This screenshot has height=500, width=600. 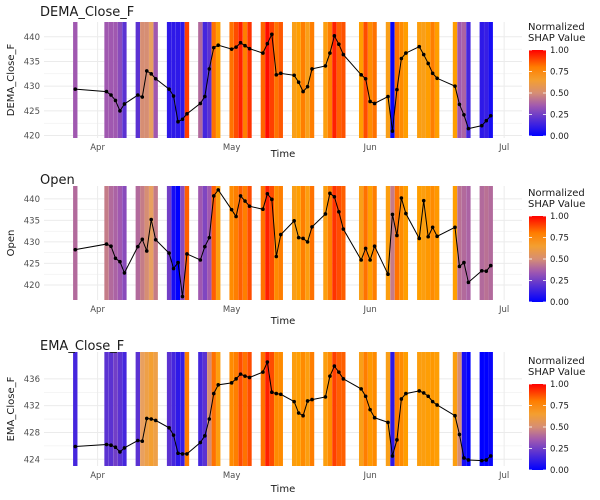 What do you see at coordinates (32, 286) in the screenshot?
I see `y-tick-label: 420` at bounding box center [32, 286].